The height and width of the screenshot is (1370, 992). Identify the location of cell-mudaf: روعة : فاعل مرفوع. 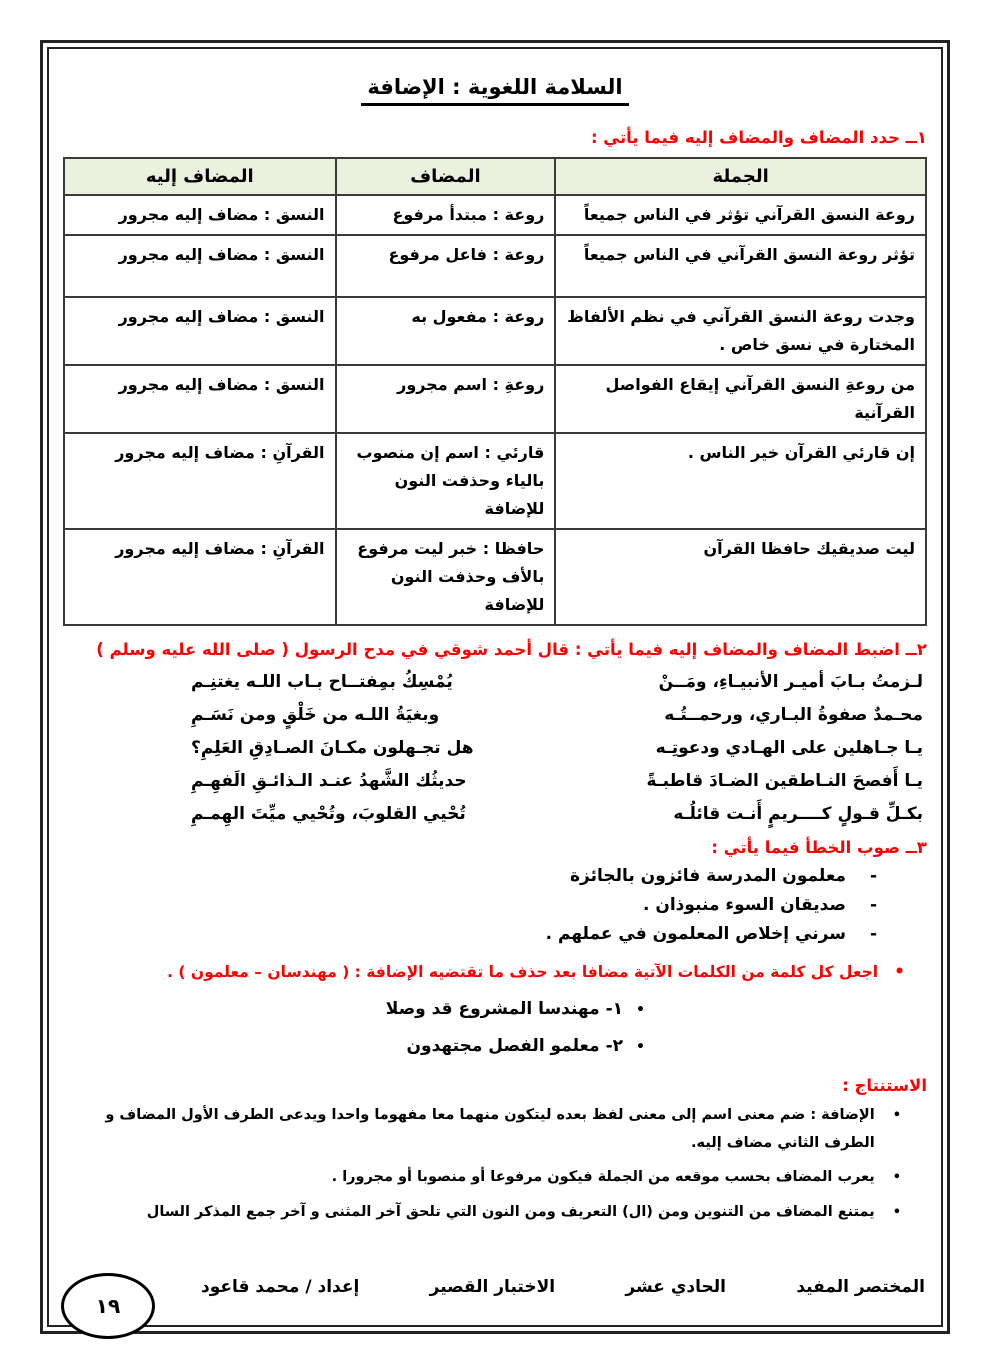
(445, 266).